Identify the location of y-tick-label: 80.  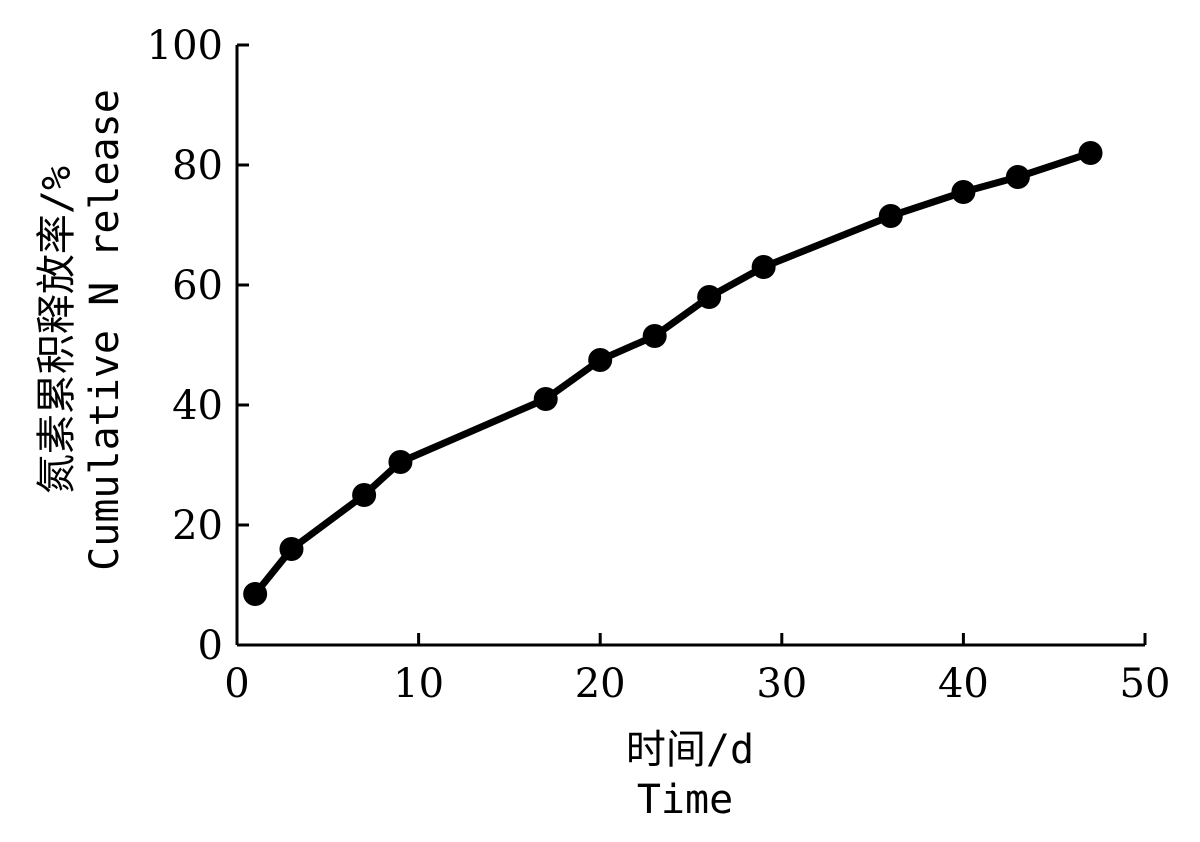
(197, 166).